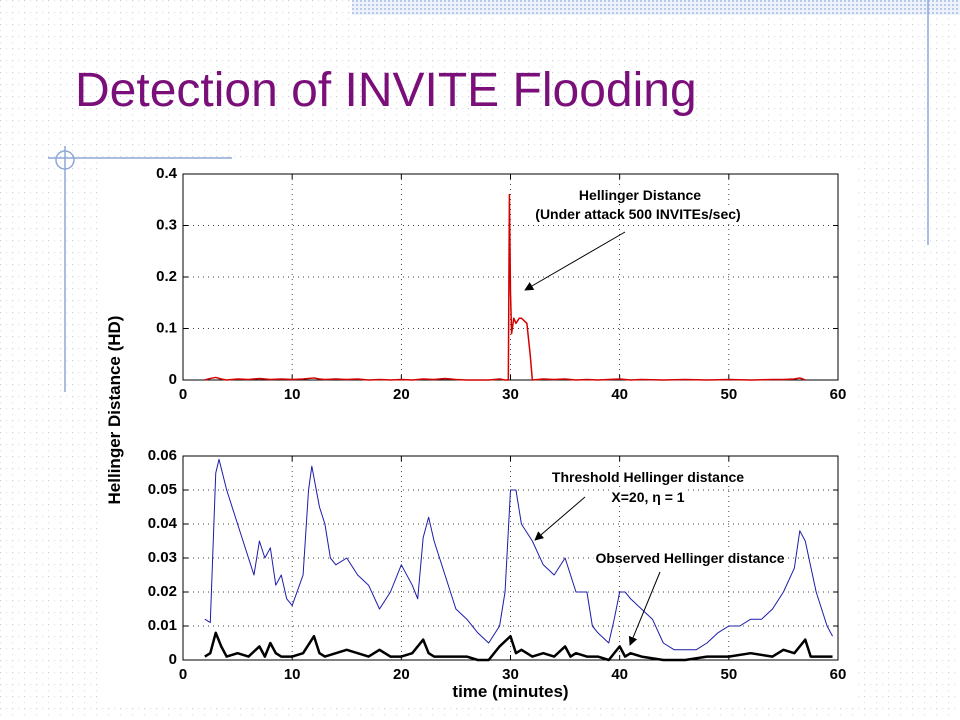 This screenshot has width=960, height=720. Describe the element at coordinates (163, 523) in the screenshot. I see `y-tick-label: 0.04` at that location.